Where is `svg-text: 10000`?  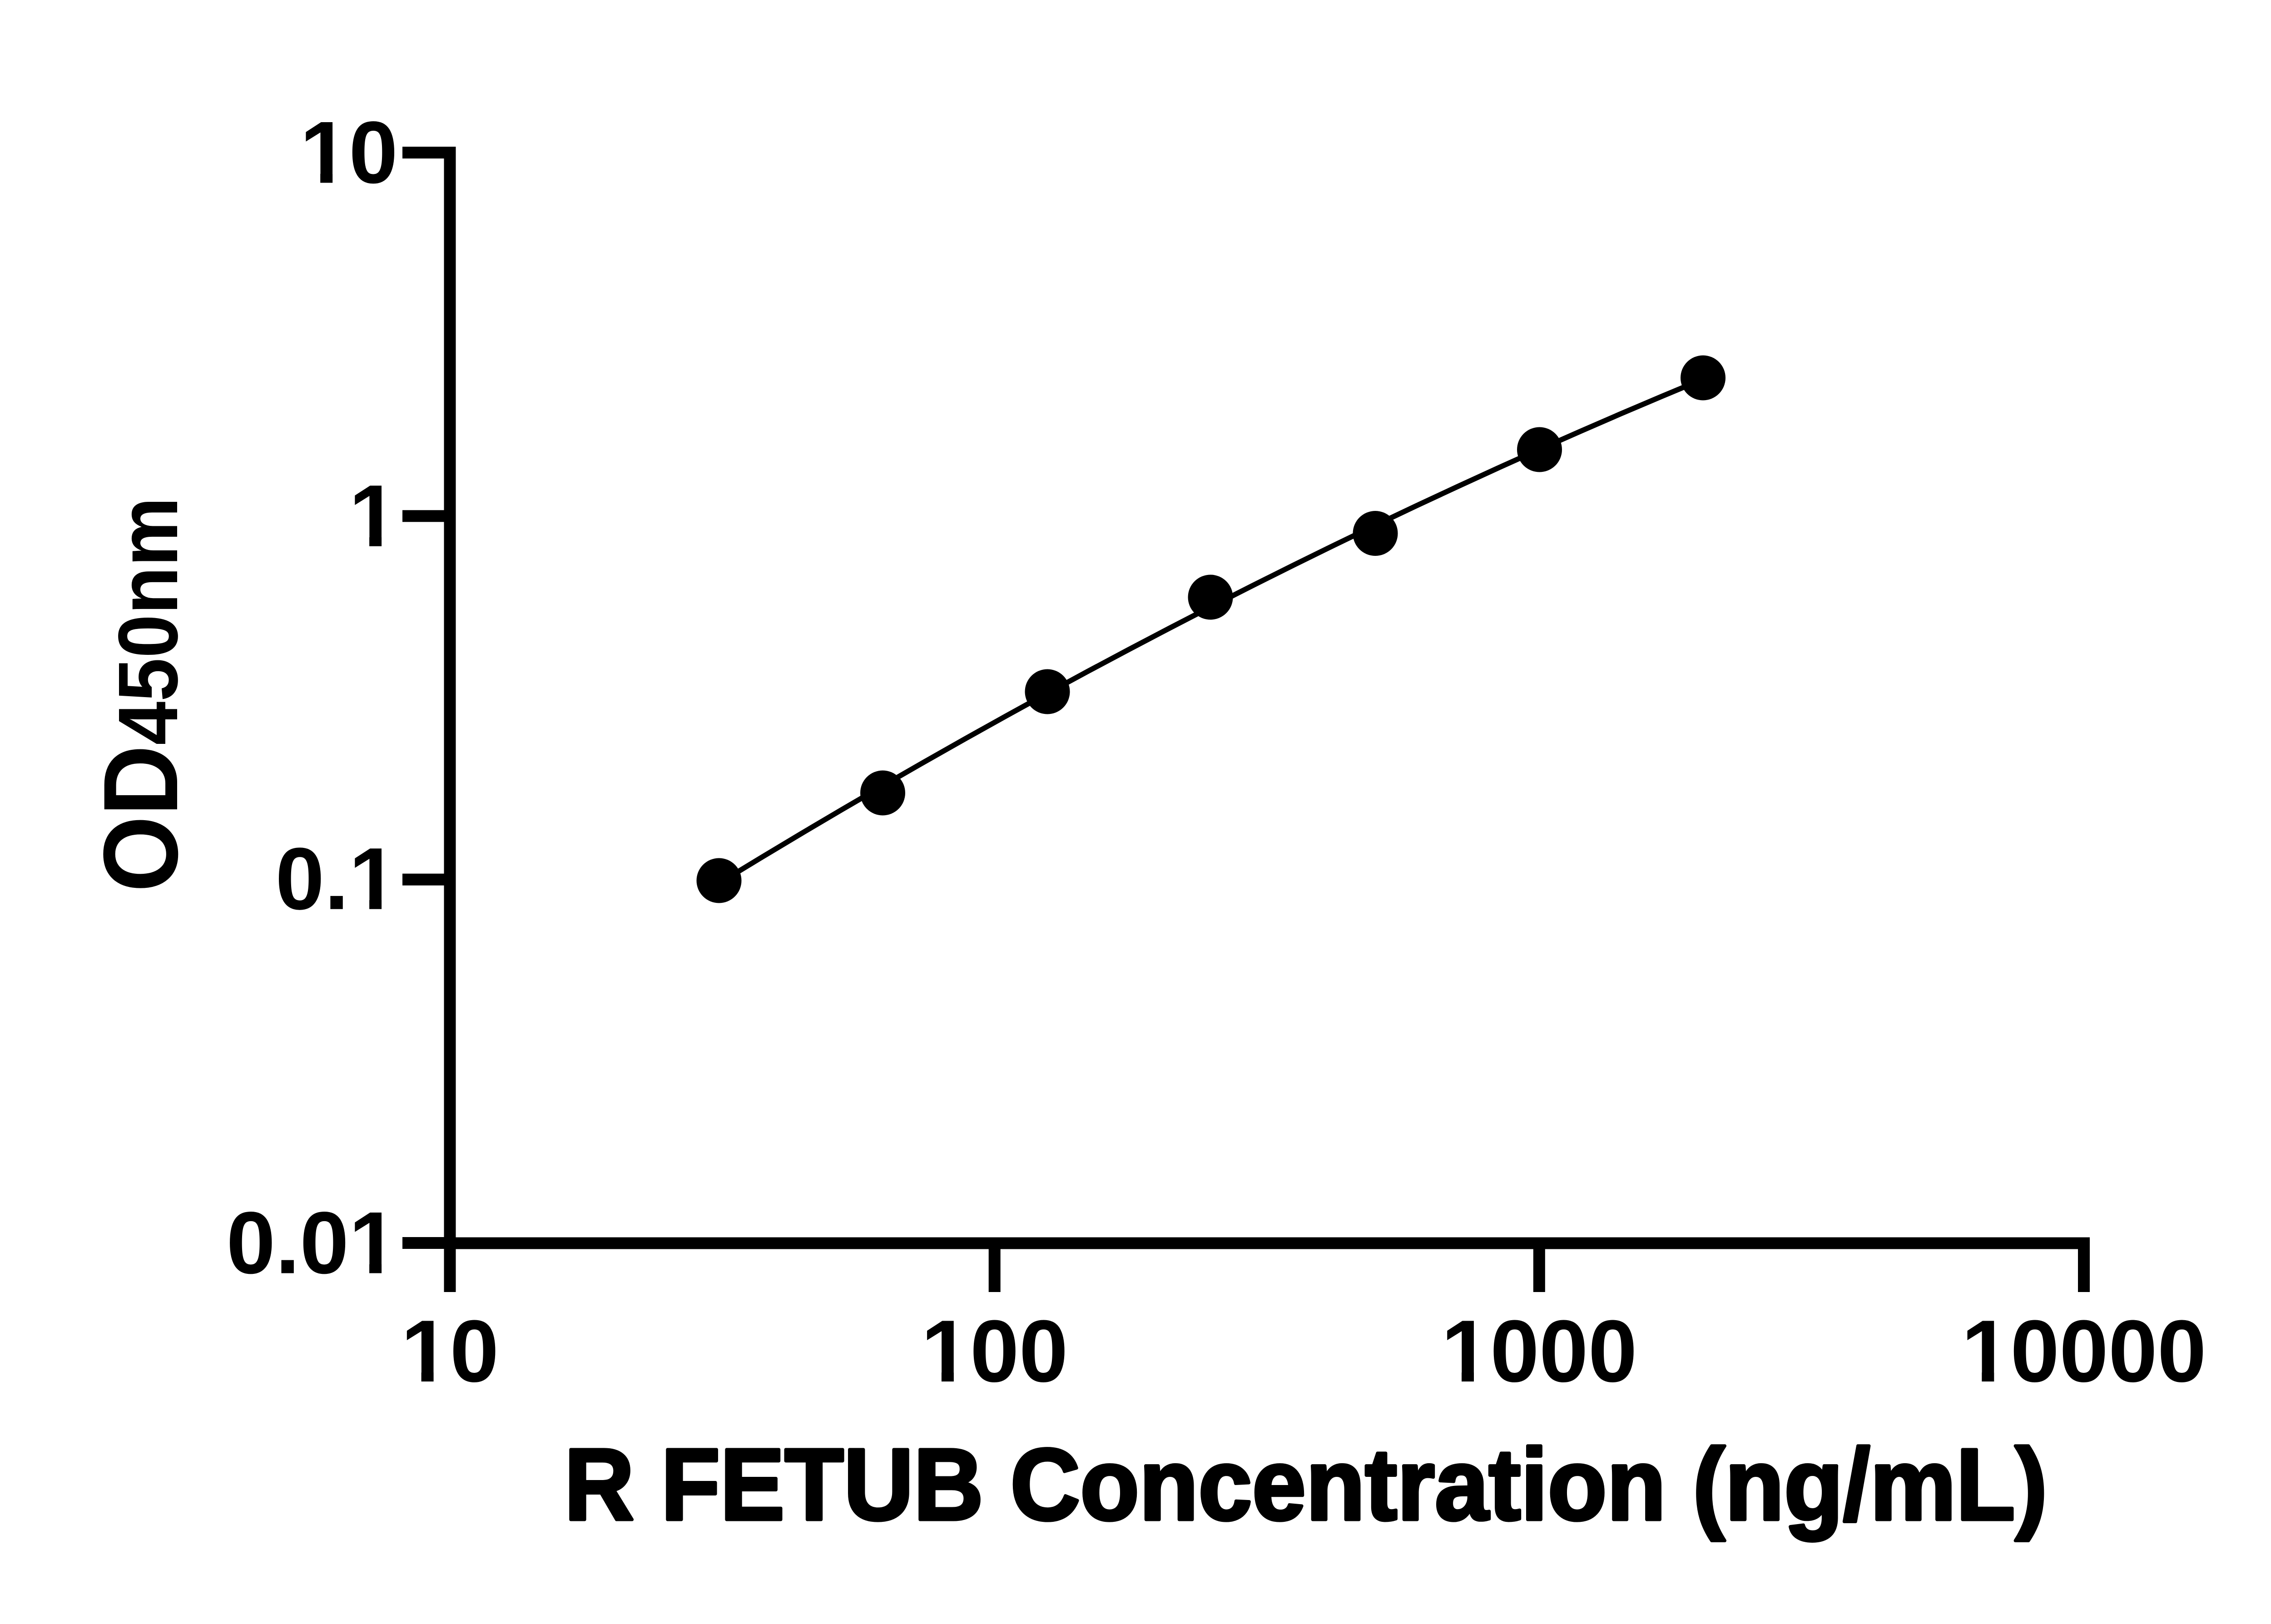 svg-text: 10000 is located at coordinates (2083, 1351).